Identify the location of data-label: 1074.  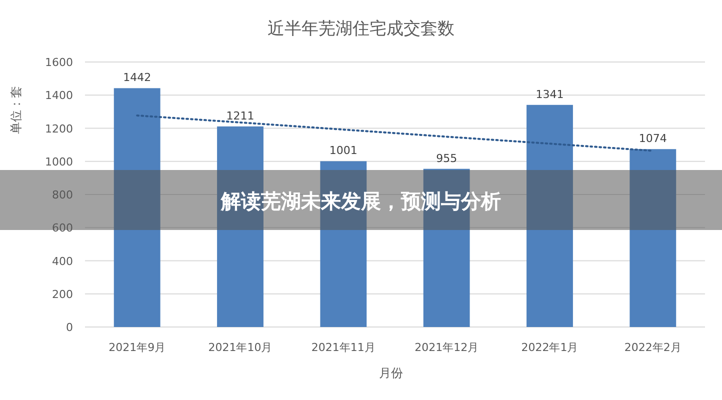
(652, 139).